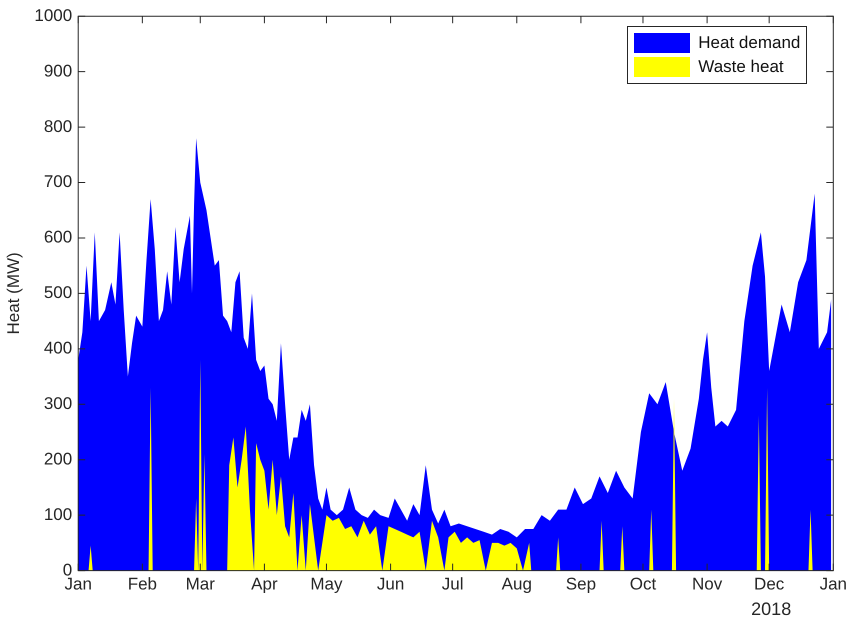  Describe the element at coordinates (769, 584) in the screenshot. I see `x-tick-label: Dec` at that location.